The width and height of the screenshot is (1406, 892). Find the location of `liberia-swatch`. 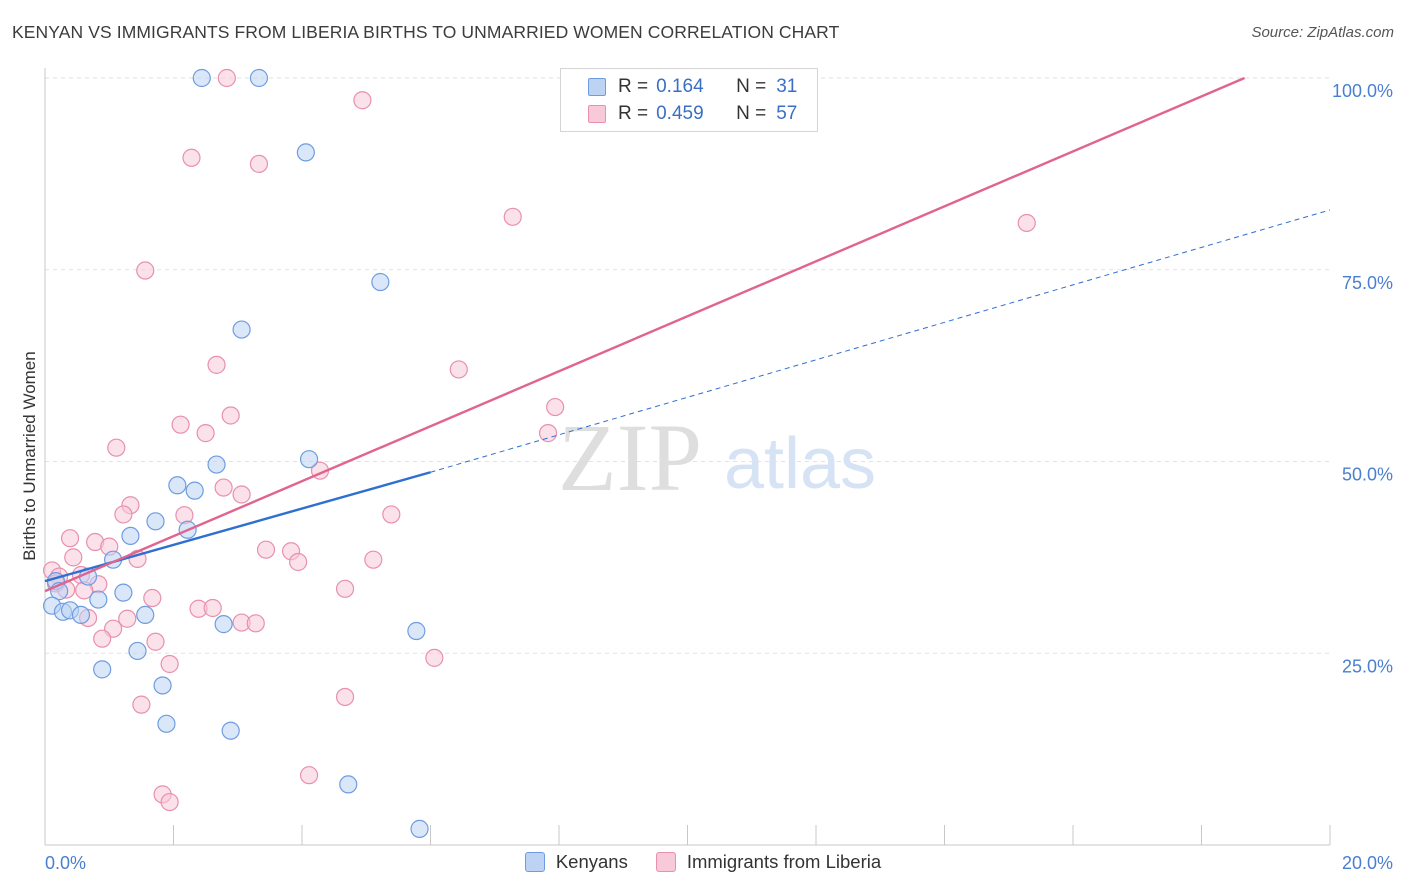

liberia-swatch is located at coordinates (597, 113).